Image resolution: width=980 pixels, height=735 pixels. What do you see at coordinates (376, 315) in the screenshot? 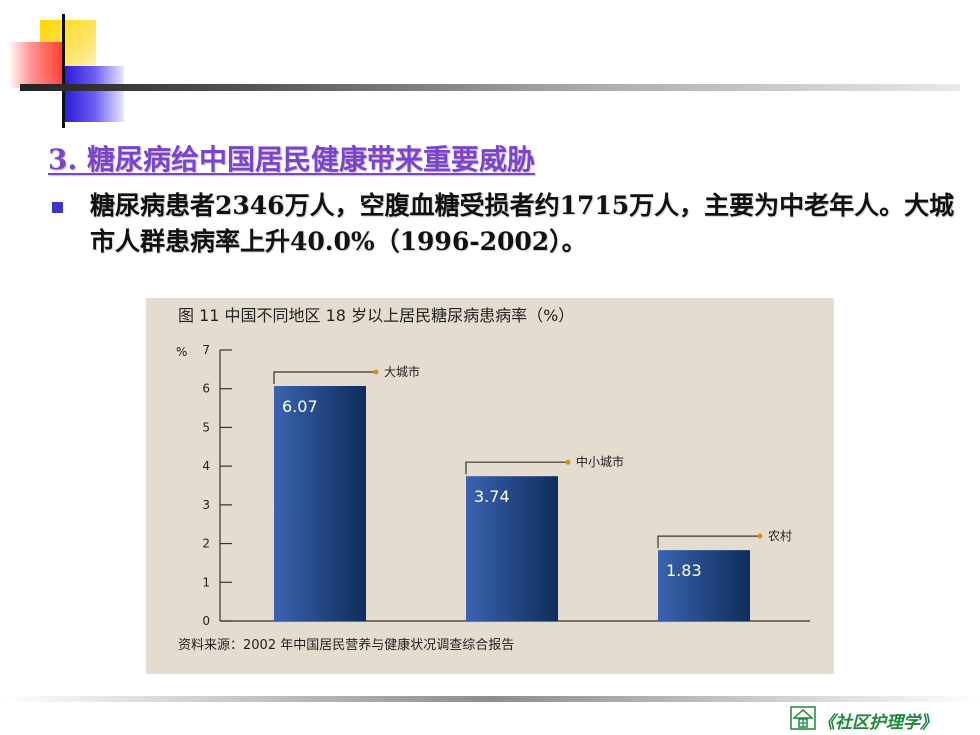
I see `chart-title: 图 11 中国不同地区 18 岁以上居民糖尿病患病率（%）` at bounding box center [376, 315].